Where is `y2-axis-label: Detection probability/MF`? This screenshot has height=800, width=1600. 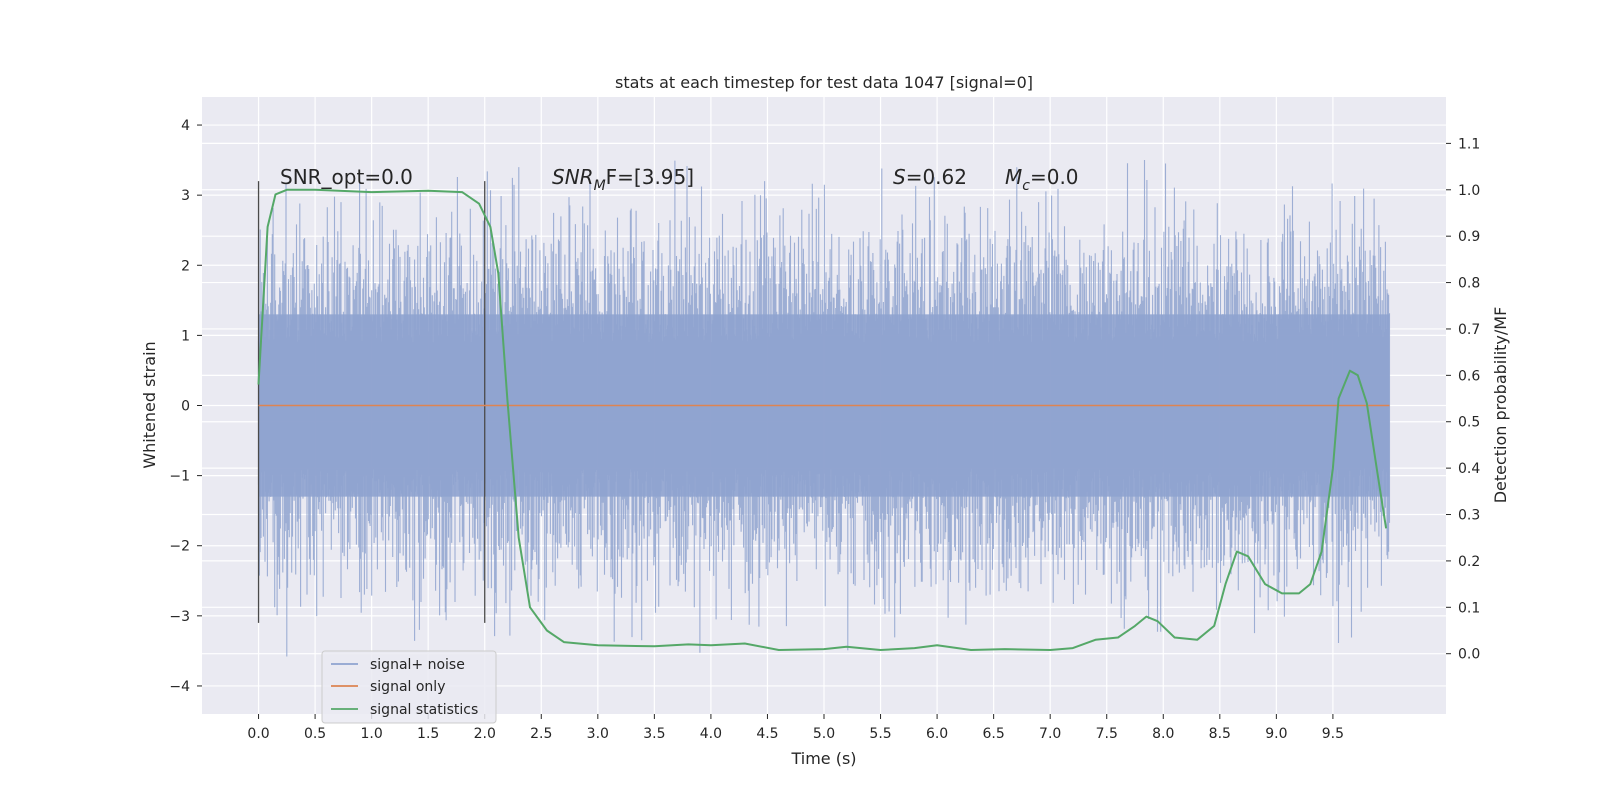
y2-axis-label: Detection probability/MF is located at coordinates (1500, 405).